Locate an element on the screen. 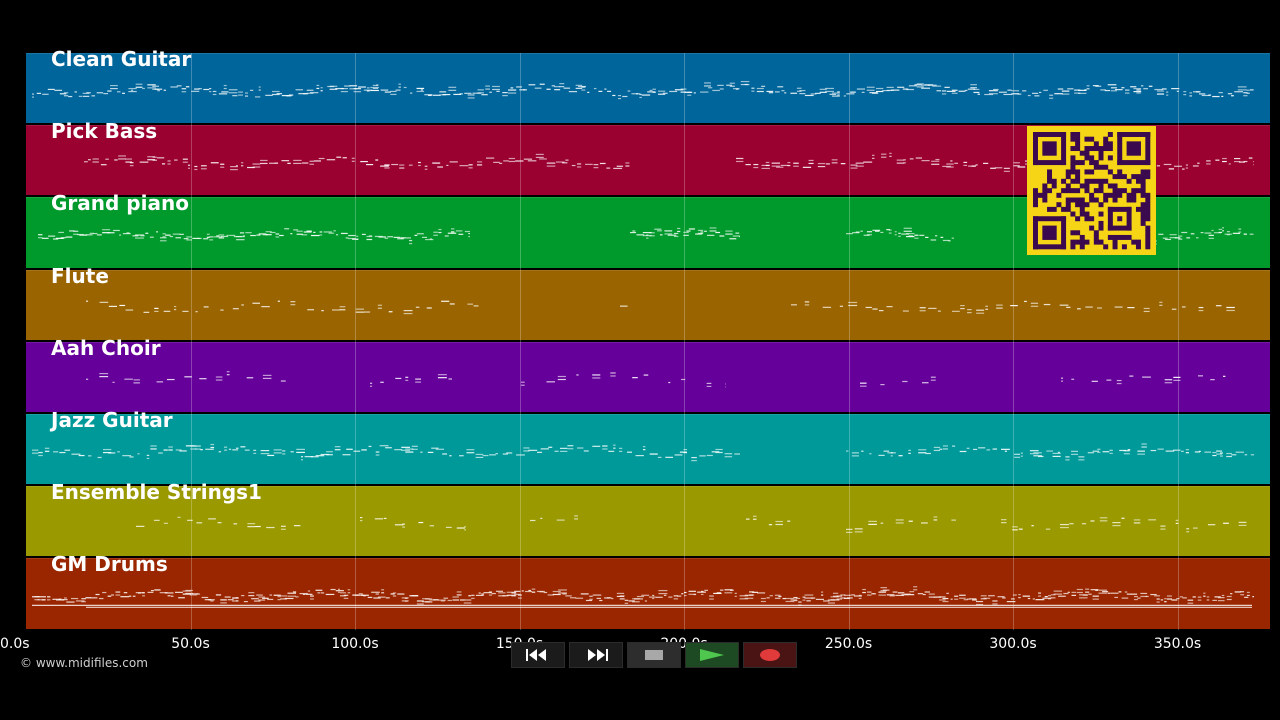 The width and height of the screenshot is (1280, 720). track-name: Pick Bass is located at coordinates (104, 131).